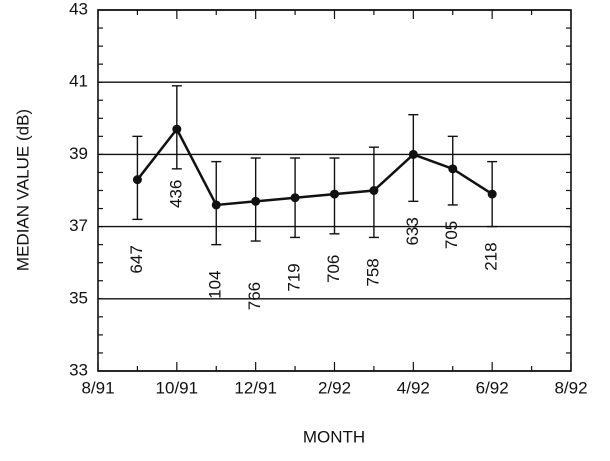 The height and width of the screenshot is (461, 610). I want to click on data-line, so click(314, 166).